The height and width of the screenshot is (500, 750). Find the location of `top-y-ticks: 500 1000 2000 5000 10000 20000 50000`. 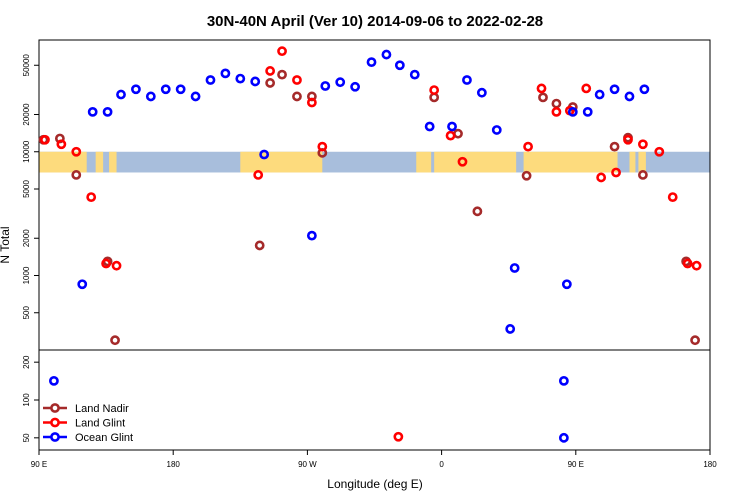

top-y-ticks: 500 1000 2000 5000 10000 20000 50000 is located at coordinates (30, 187).